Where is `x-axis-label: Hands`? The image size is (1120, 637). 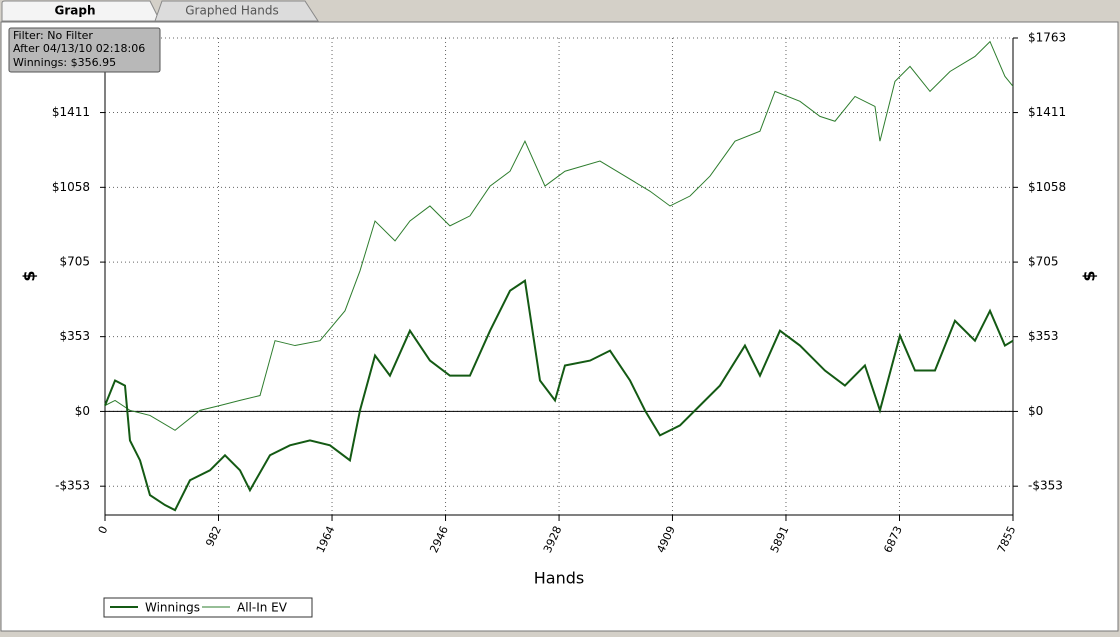
x-axis-label: Hands is located at coordinates (559, 578).